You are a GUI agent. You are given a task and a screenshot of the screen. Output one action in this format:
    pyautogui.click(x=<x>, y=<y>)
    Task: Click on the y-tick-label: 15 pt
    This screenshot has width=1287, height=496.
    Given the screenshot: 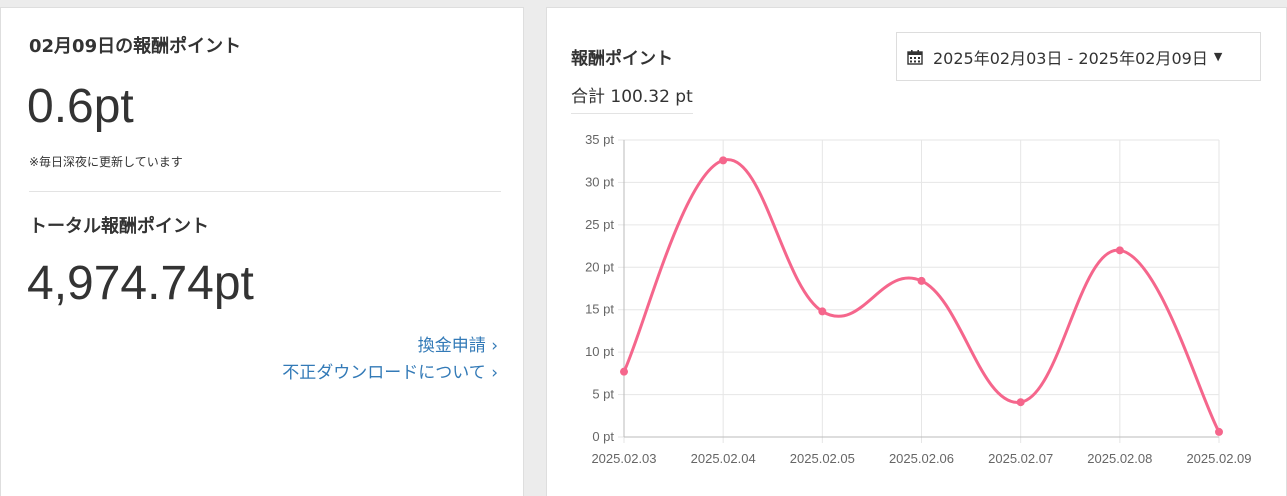 What is the action you would take?
    pyautogui.click(x=599, y=309)
    